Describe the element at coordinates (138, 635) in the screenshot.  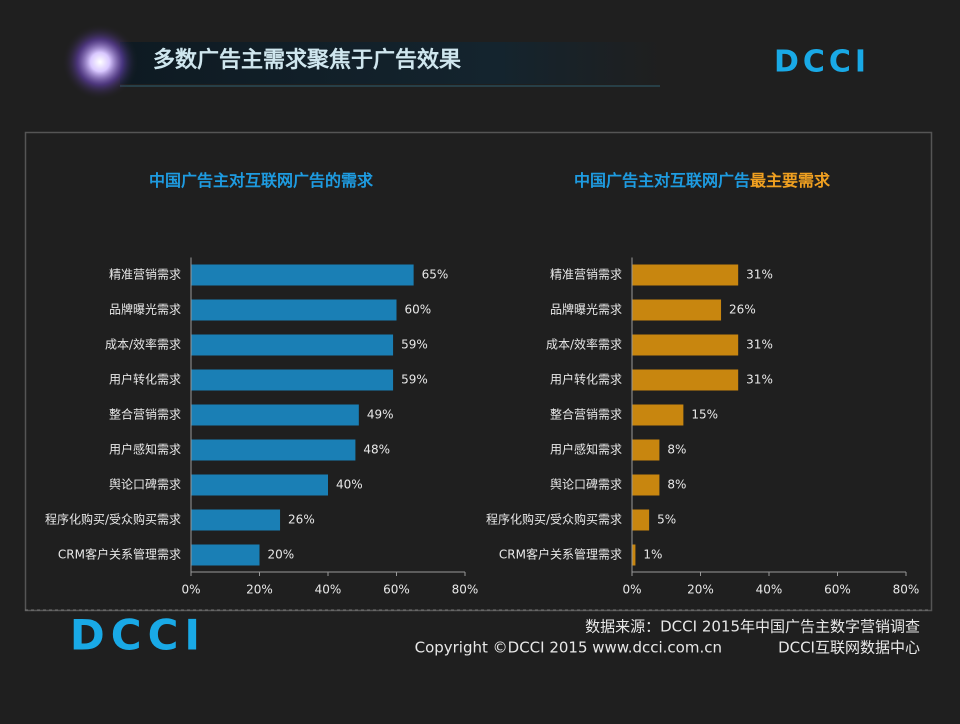
I see `footer-logo: DCCI` at that location.